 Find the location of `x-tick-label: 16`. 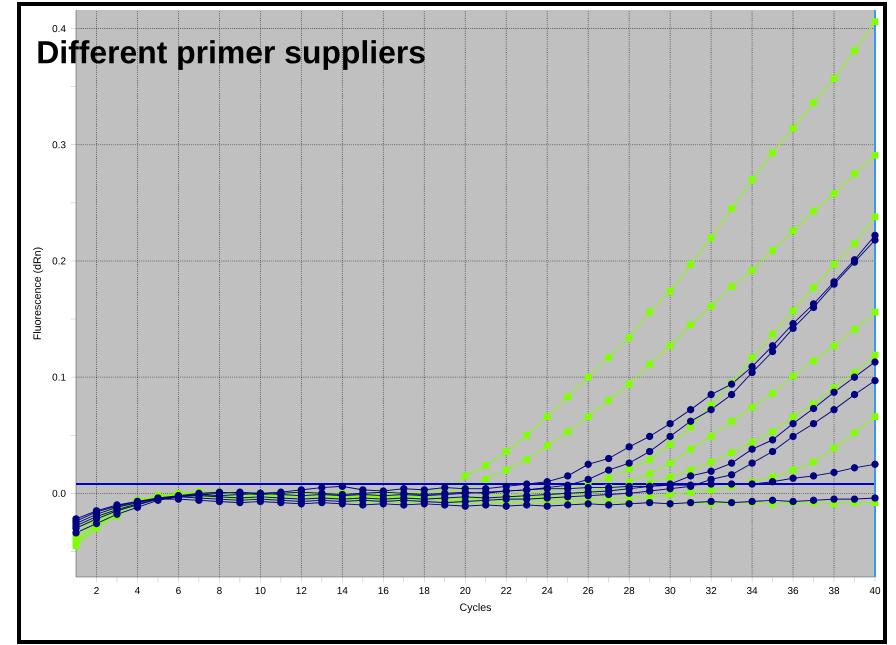

x-tick-label: 16 is located at coordinates (383, 590).